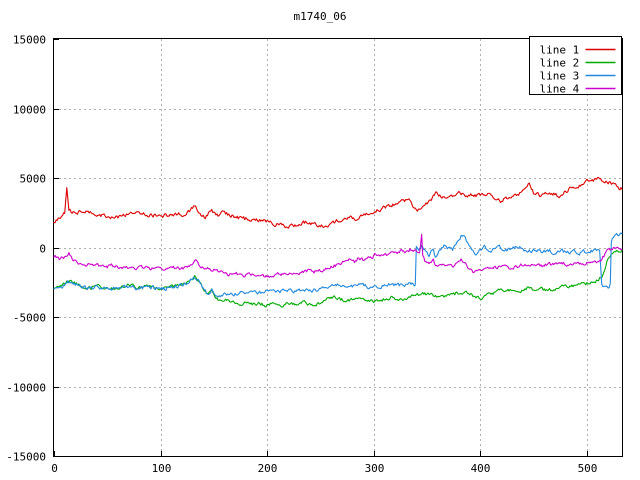 This screenshot has width=640, height=480. I want to click on legend-box, so click(575, 65).